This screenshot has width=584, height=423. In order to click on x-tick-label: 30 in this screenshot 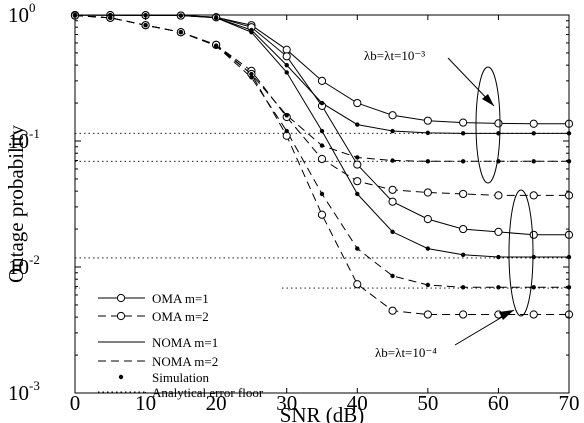, I will do `click(286, 403)`.